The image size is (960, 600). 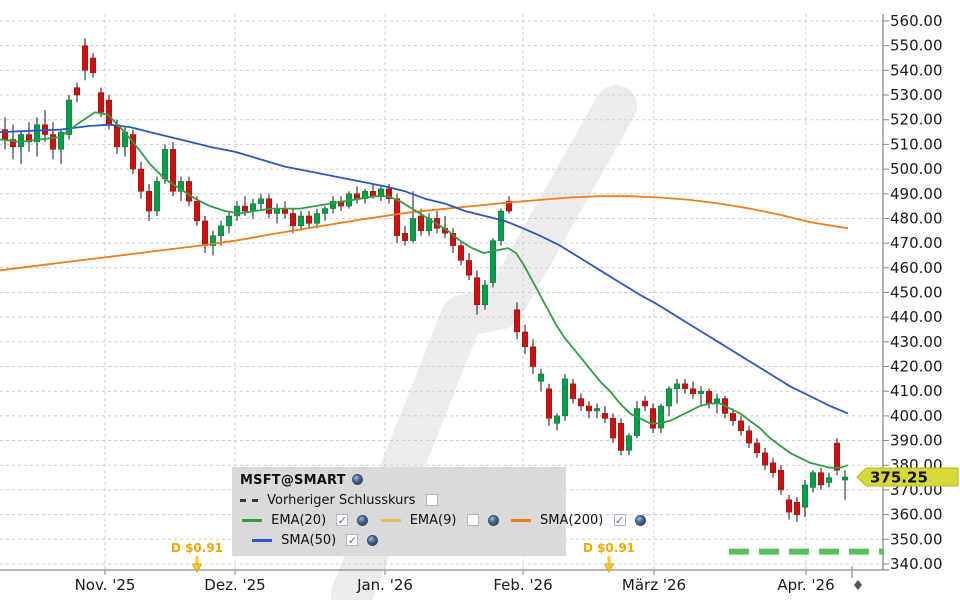 What do you see at coordinates (916, 515) in the screenshot?
I see `y-axis-label: 360.00` at bounding box center [916, 515].